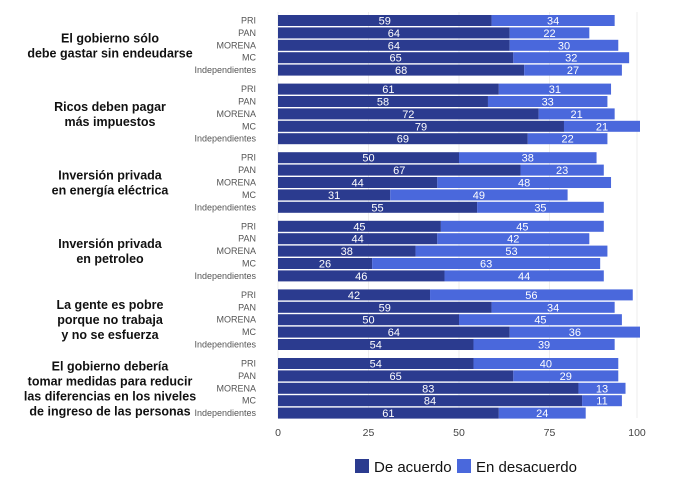 This screenshot has height=485, width=690. I want to click on value-label-de-acuerdo: 31, so click(334, 196).